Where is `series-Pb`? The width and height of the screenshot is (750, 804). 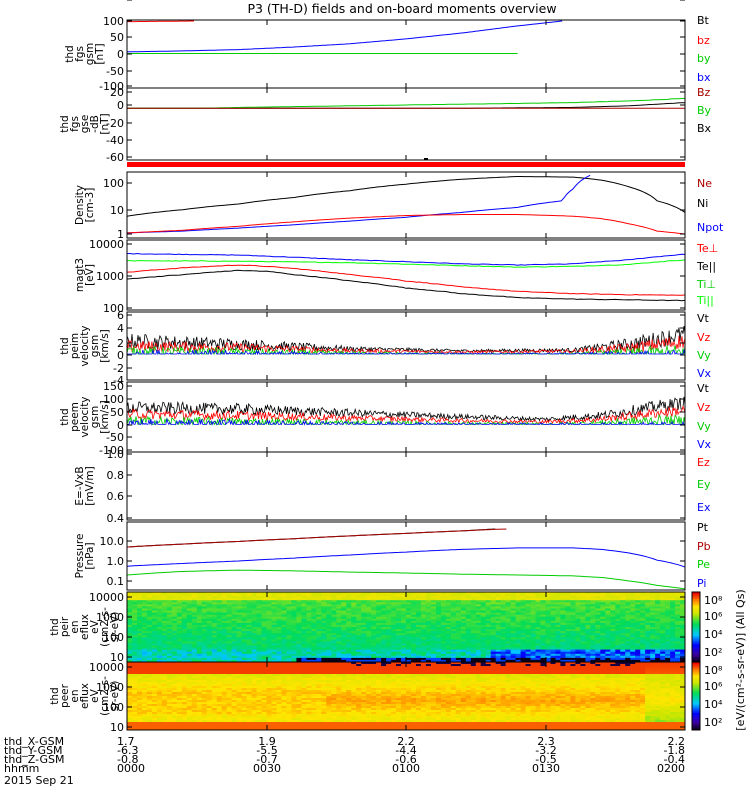
series-Pb is located at coordinates (316, 538).